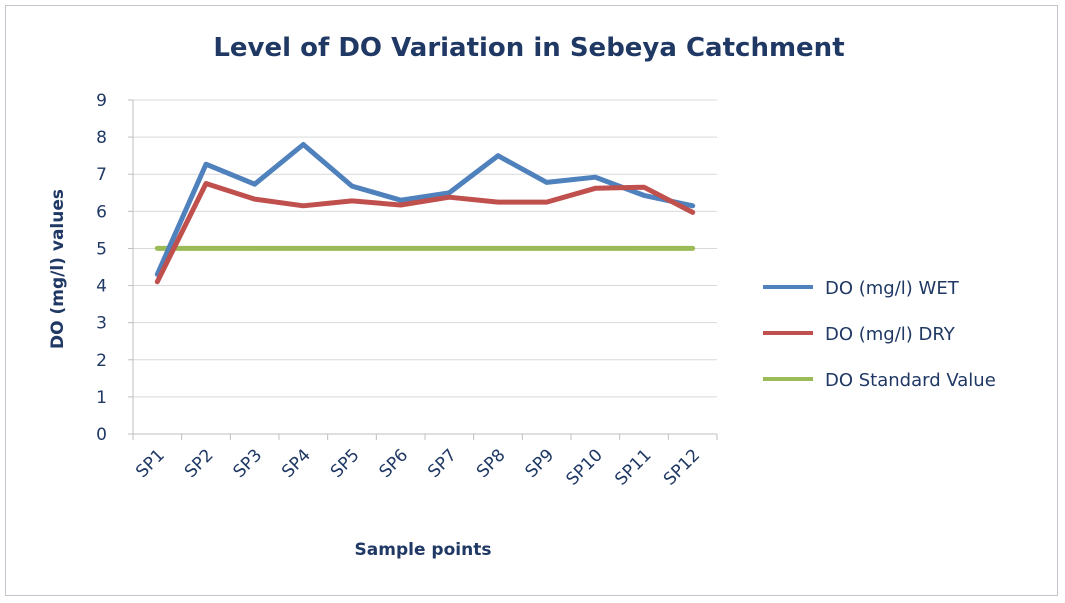 The height and width of the screenshot is (603, 1065). Describe the element at coordinates (442, 463) in the screenshot. I see `x-tick-label: SP7` at that location.